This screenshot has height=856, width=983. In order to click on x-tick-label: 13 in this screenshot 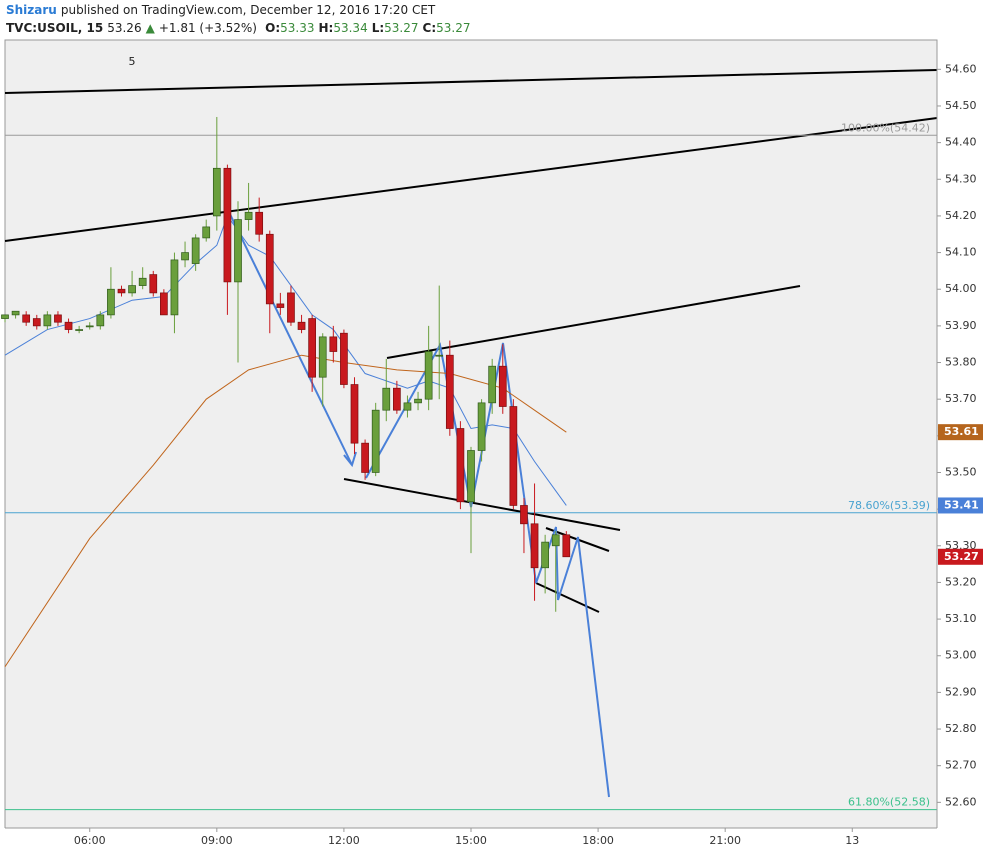, I will do `click(852, 840)`.